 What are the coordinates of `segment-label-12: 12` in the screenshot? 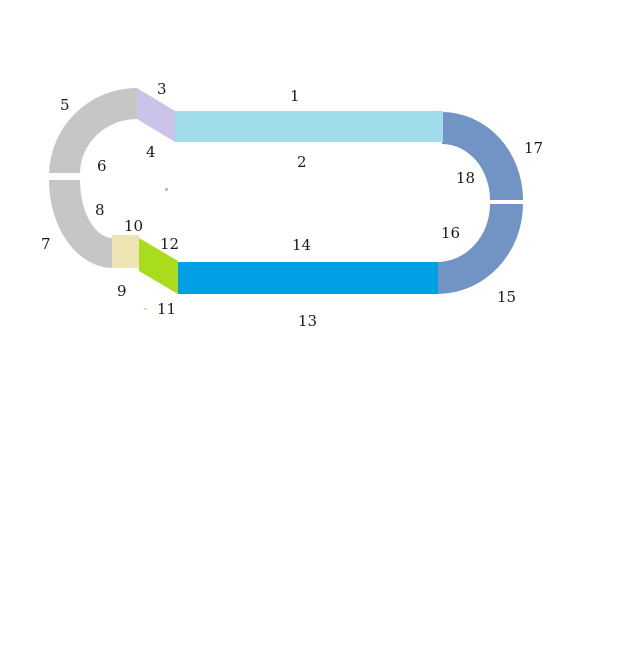 It's located at (169, 244).